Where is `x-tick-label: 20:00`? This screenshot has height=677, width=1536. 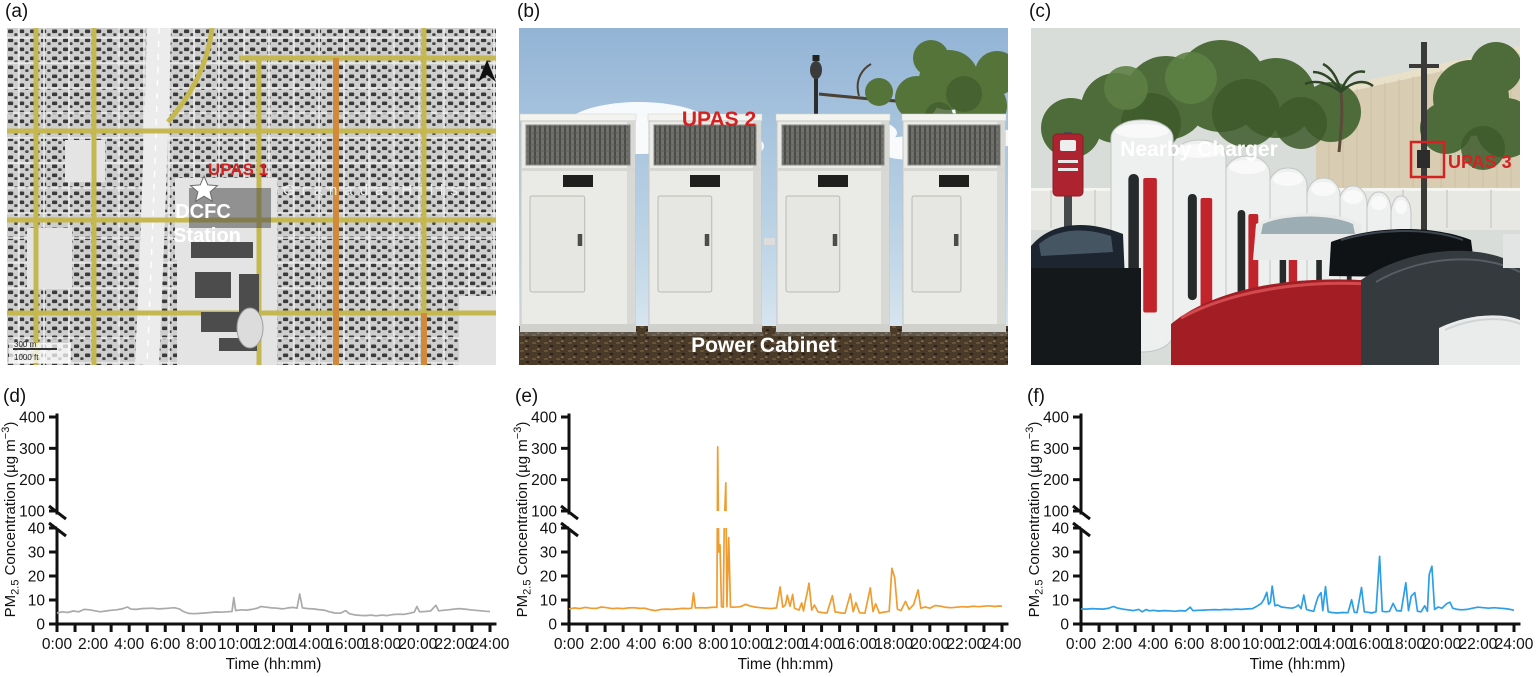
x-tick-label: 20:00 is located at coordinates (929, 644).